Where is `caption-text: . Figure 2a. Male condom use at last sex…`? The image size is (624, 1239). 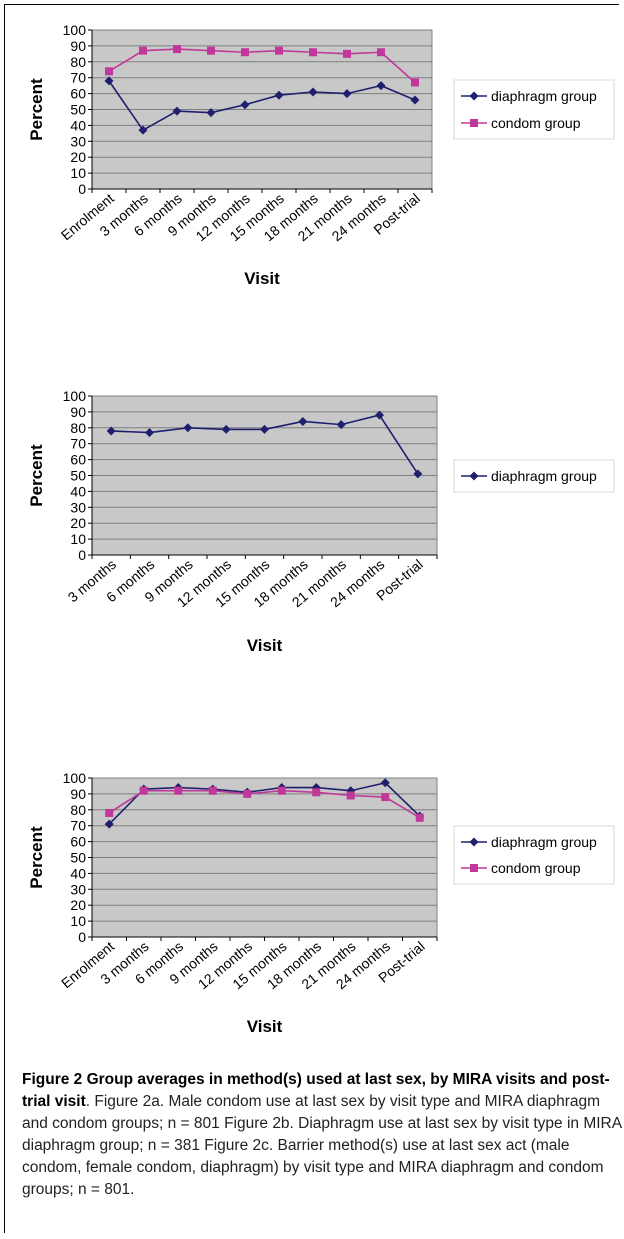 caption-text: . Figure 2a. Male condom use at last sex… is located at coordinates (322, 1145).